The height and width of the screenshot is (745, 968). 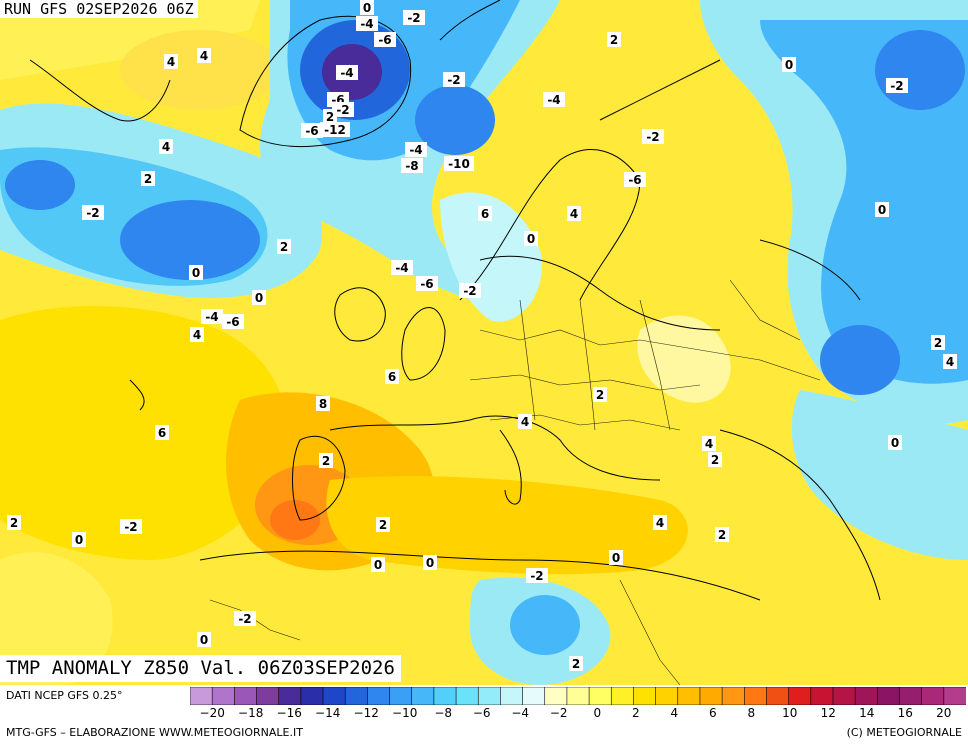 What do you see at coordinates (481, 713) in the screenshot?
I see `color-scale-tick-label: −6` at bounding box center [481, 713].